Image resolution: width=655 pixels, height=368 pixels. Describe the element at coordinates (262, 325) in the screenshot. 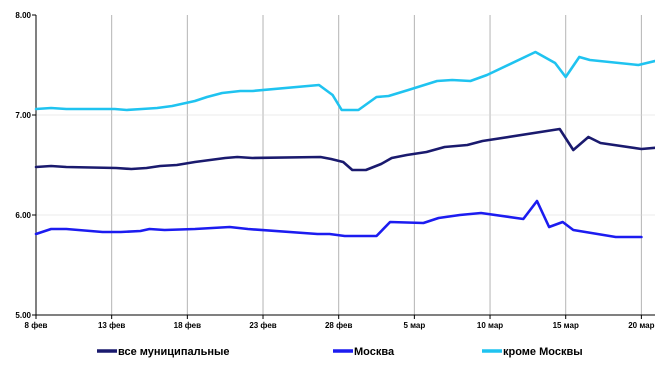

I see `x-tick-label: 23 фев` at that location.